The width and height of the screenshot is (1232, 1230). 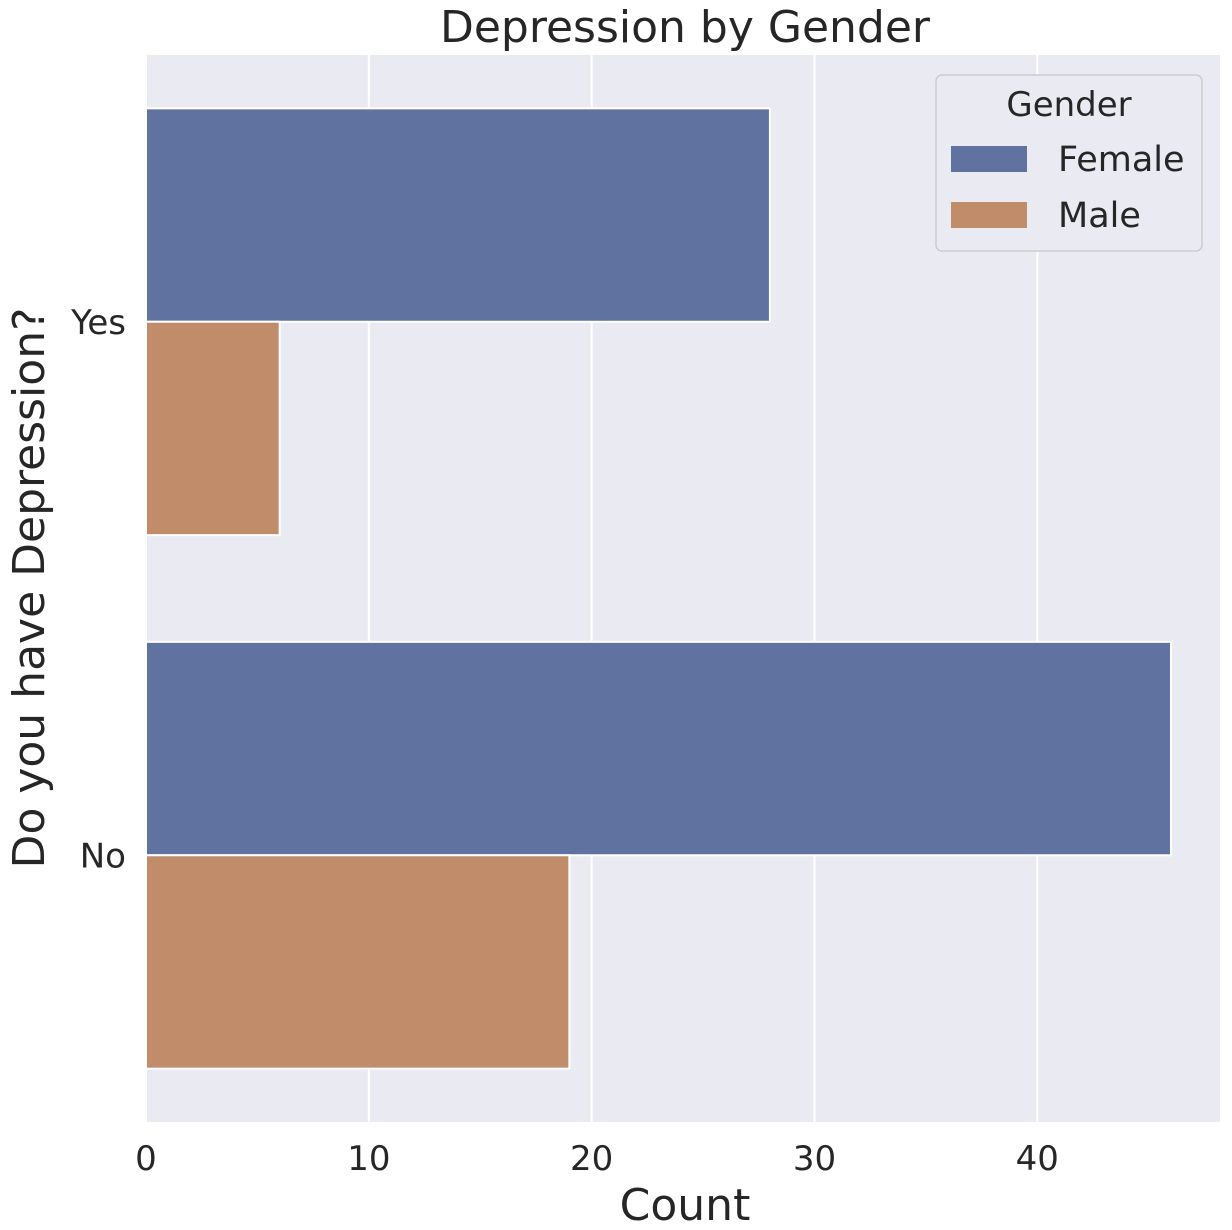 What do you see at coordinates (685, 1205) in the screenshot?
I see `x-axis-label: Count` at bounding box center [685, 1205].